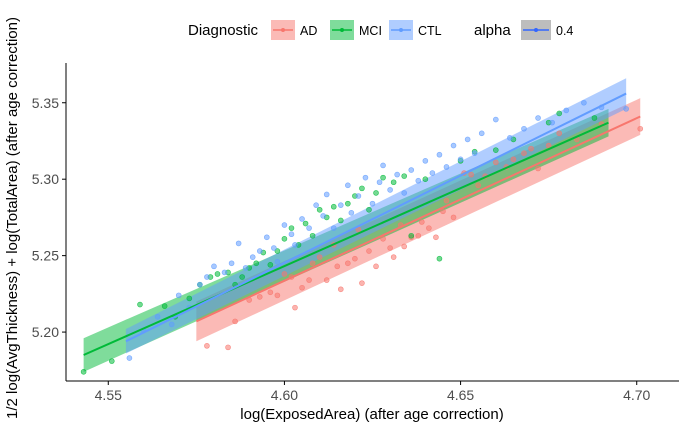 Image resolution: width=700 pixels, height=432 pixels. I want to click on x-axis-title: log(ExposedArea) (after age correction), so click(371, 414).